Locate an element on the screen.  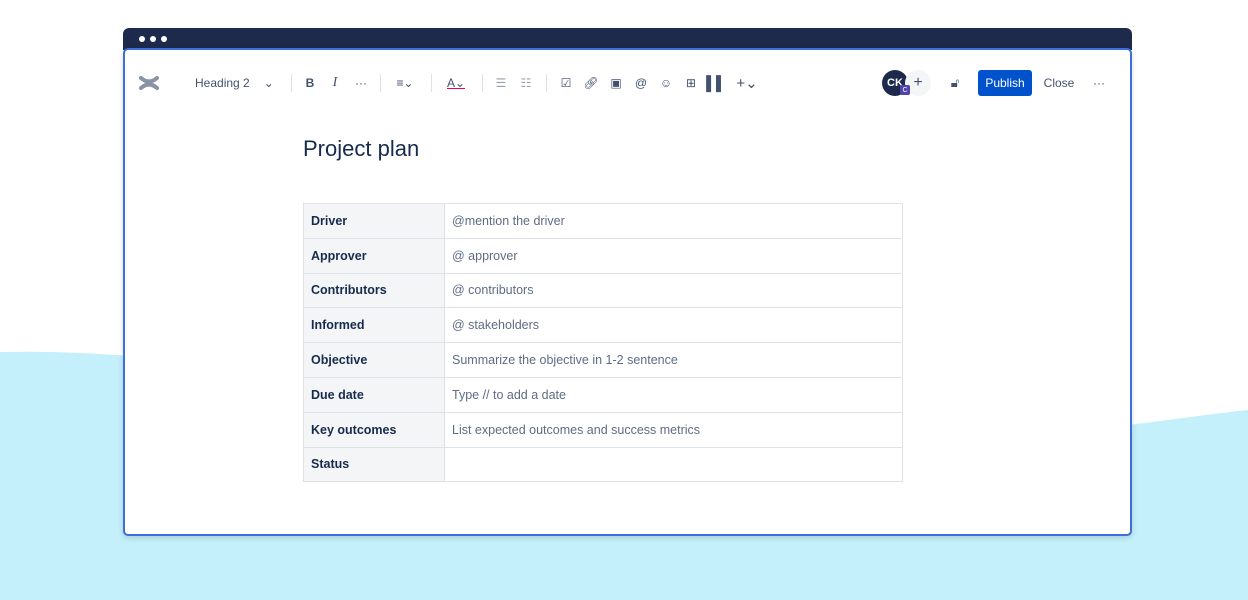
insert-plus-icon: +⌄ is located at coordinates (747, 83).